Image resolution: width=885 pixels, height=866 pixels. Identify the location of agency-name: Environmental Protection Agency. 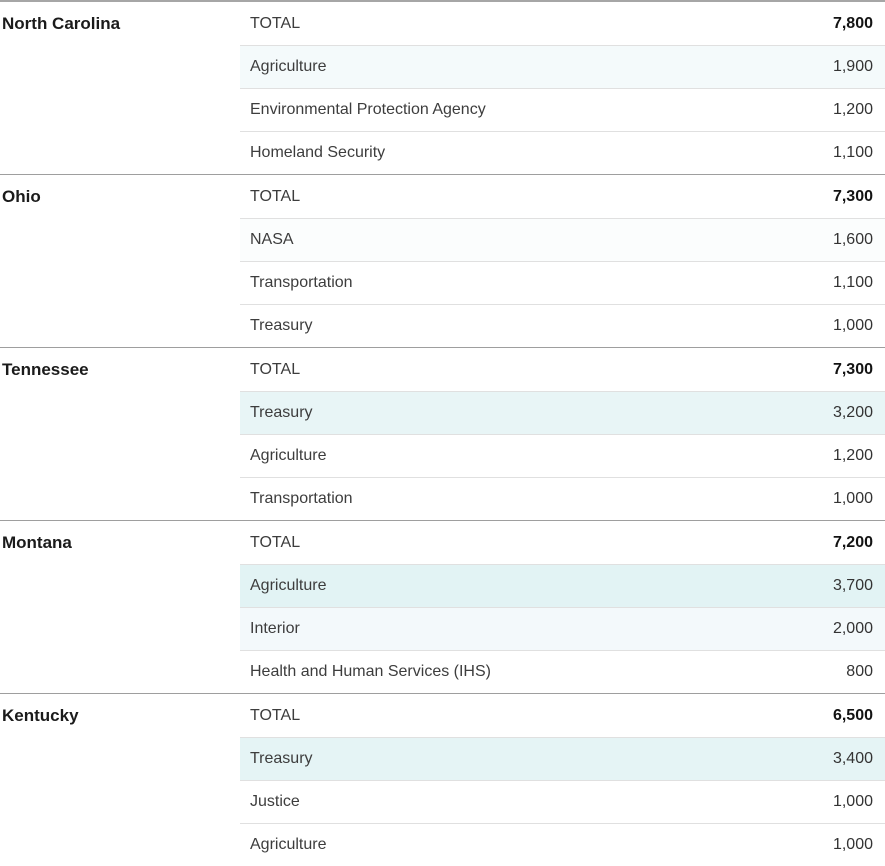
(368, 109).